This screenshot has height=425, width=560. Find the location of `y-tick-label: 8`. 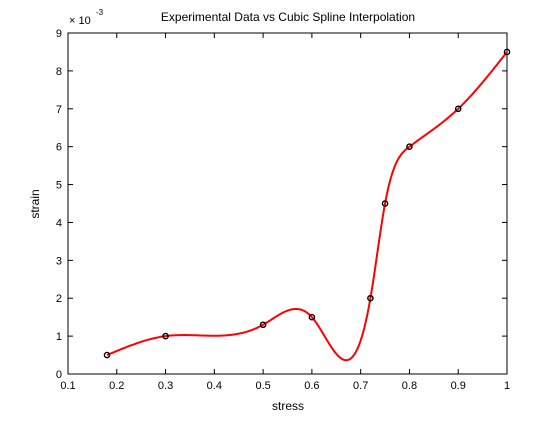

y-tick-label: 8 is located at coordinates (59, 72).